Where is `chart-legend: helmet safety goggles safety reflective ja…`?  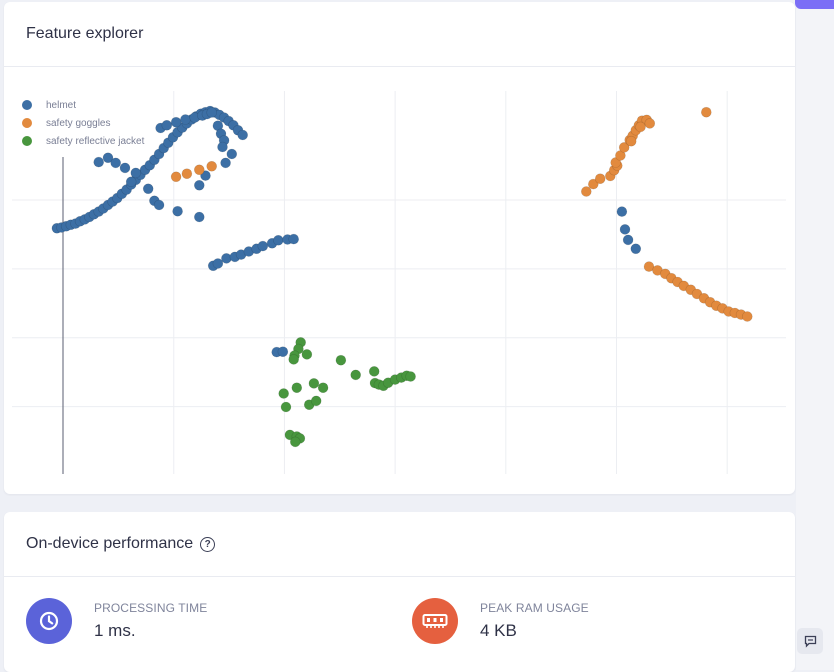 chart-legend: helmet safety goggles safety reflective ja… is located at coordinates (83, 123).